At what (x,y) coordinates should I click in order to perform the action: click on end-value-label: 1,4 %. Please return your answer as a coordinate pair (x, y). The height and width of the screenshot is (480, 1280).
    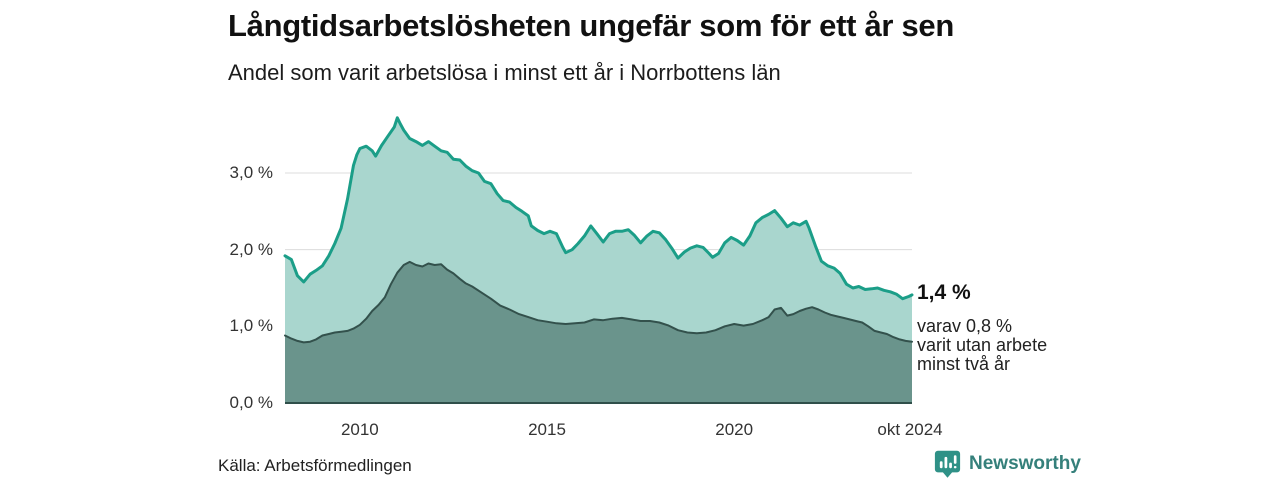
    Looking at the image, I should click on (944, 292).